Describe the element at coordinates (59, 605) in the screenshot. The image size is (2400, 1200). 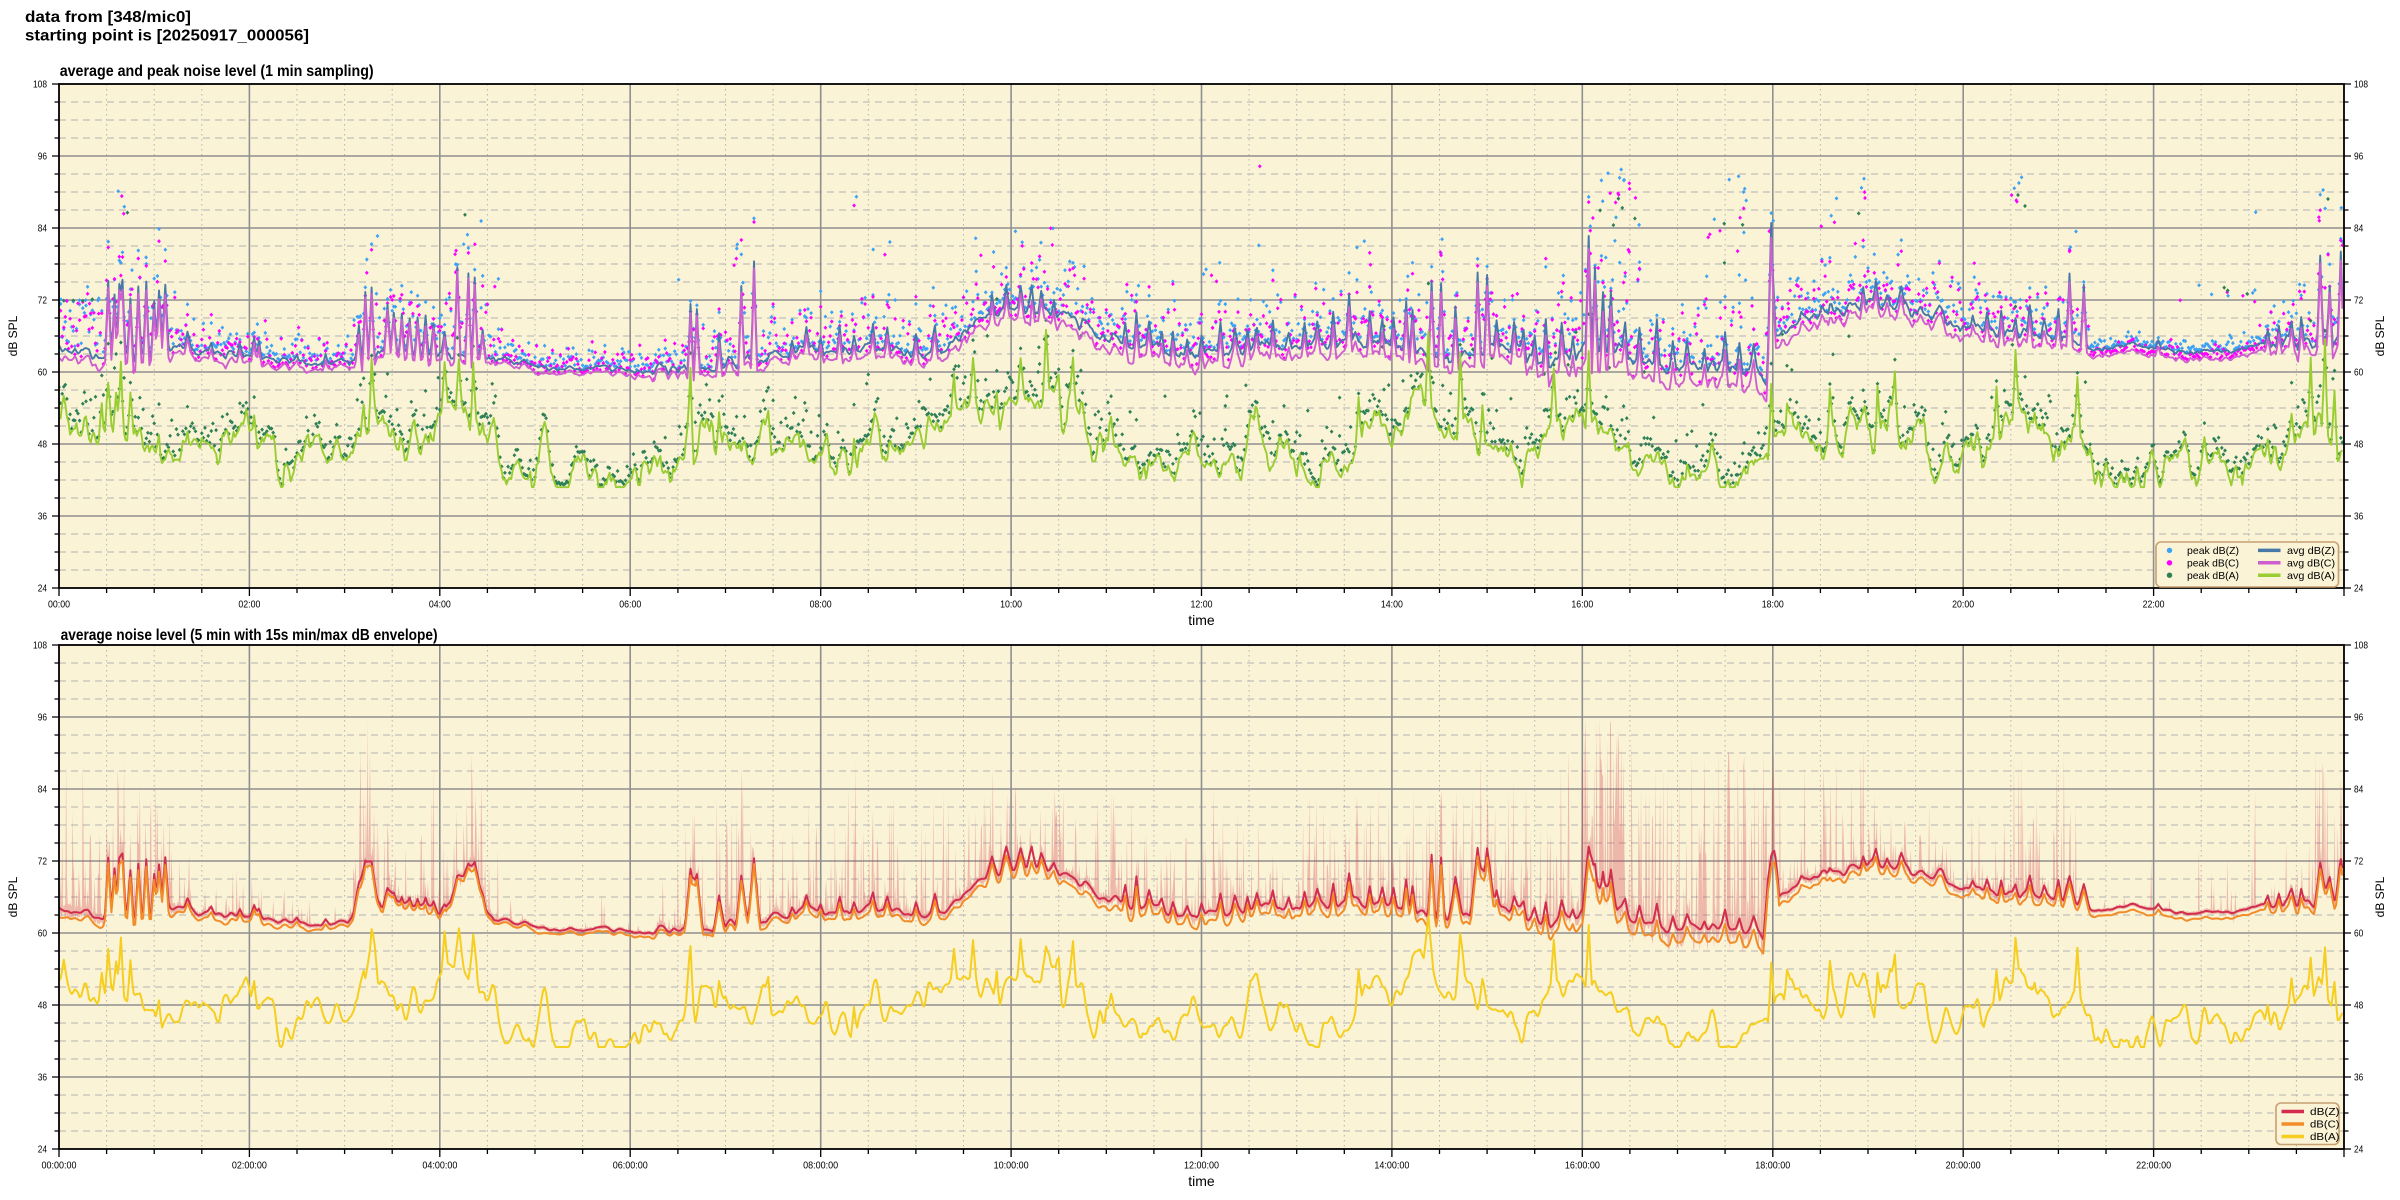
I see `svg-text: 00:00` at that location.